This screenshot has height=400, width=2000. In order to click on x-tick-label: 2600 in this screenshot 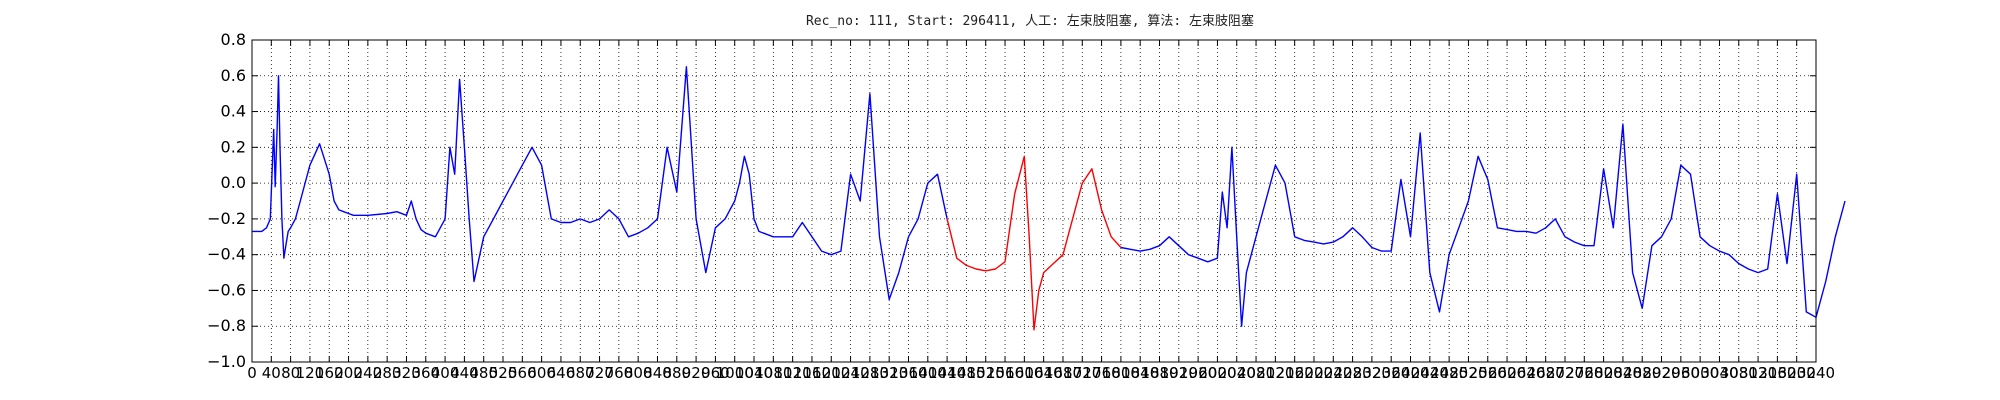, I will do `click(1507, 373)`.